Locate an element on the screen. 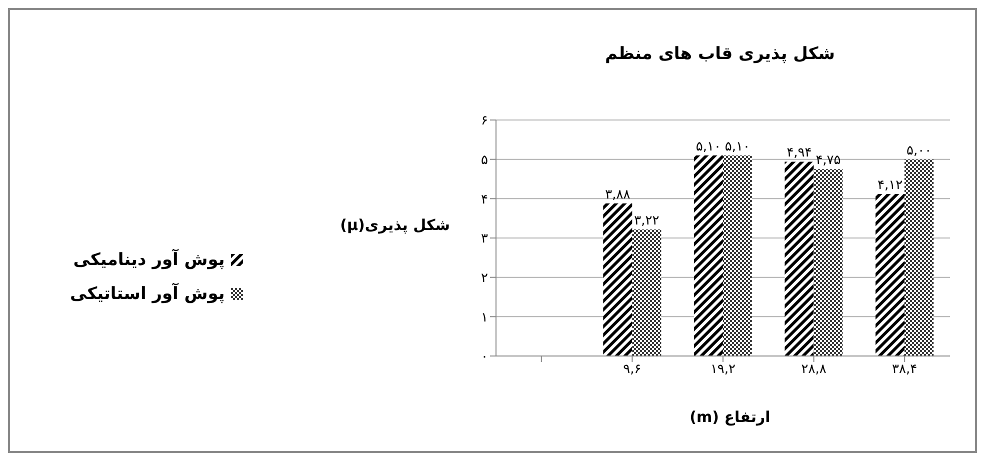 The width and height of the screenshot is (987, 461). x-axis-title: ارتفاع (m) is located at coordinates (730, 417).